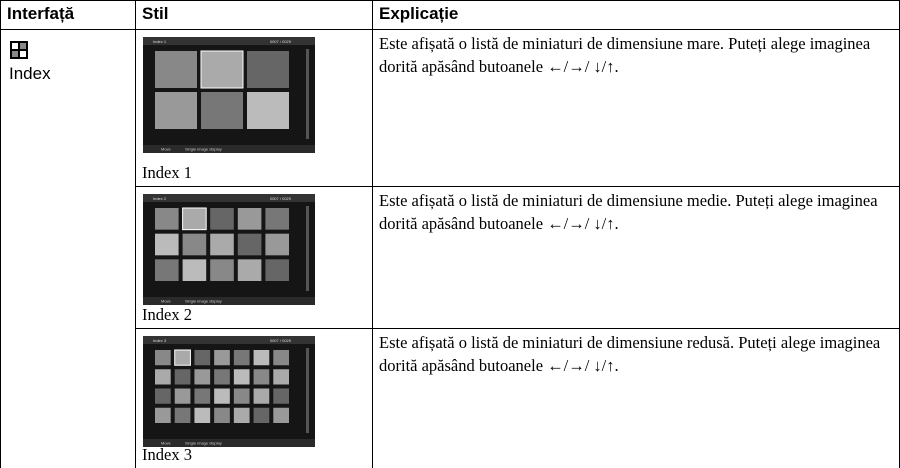  Describe the element at coordinates (41, 13) in the screenshot. I see `header-text: Interfață` at that location.